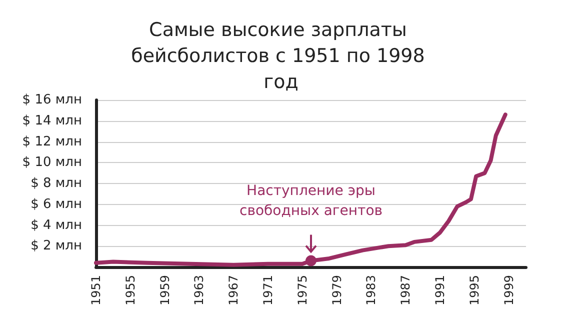  Describe the element at coordinates (165, 290) in the screenshot. I see `x-tick-label: 1959` at that location.